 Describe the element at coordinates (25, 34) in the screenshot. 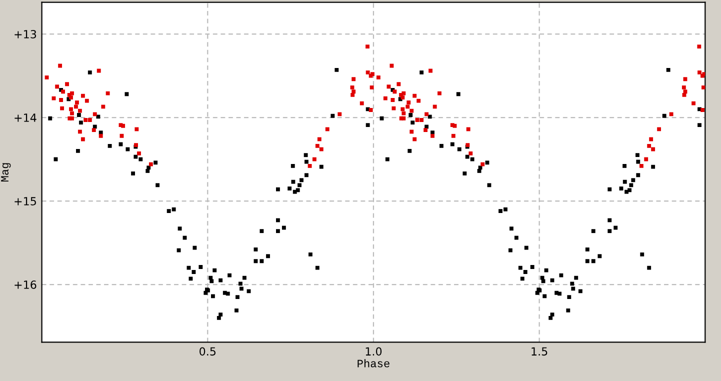

I see `y-tick-label: +13` at that location.